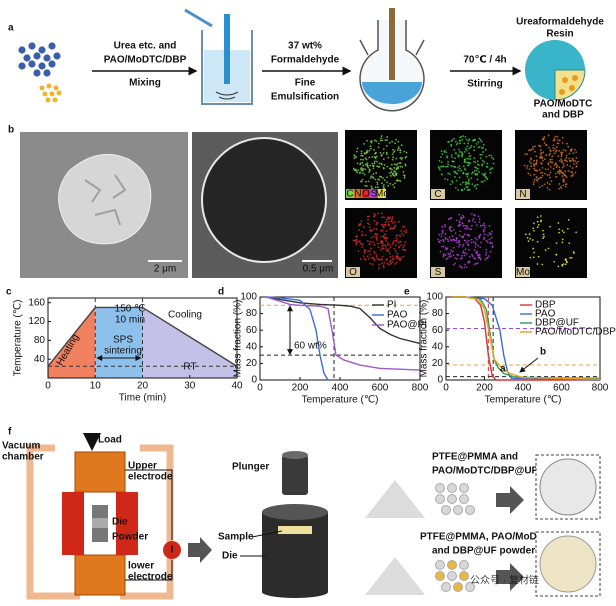 This screenshot has height=606, width=616. I want to click on flow-arrow, so click(510, 577).